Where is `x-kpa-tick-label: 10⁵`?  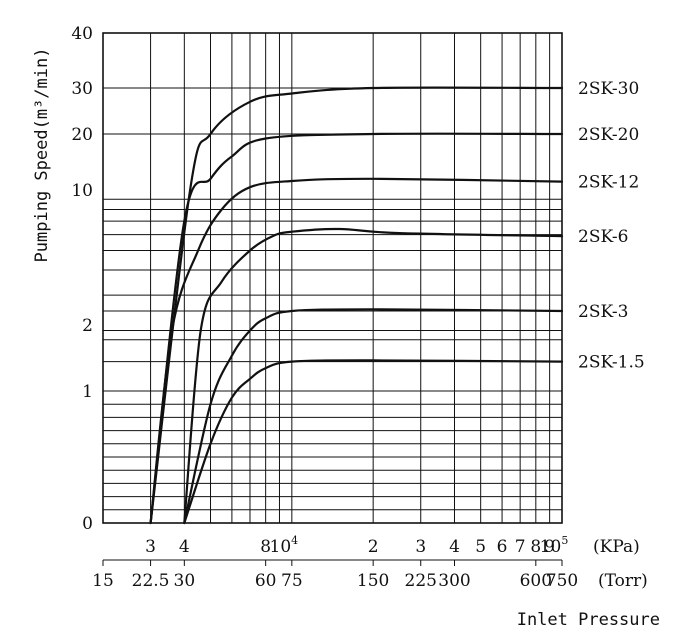 x-kpa-tick-label: 10⁵ is located at coordinates (554, 545).